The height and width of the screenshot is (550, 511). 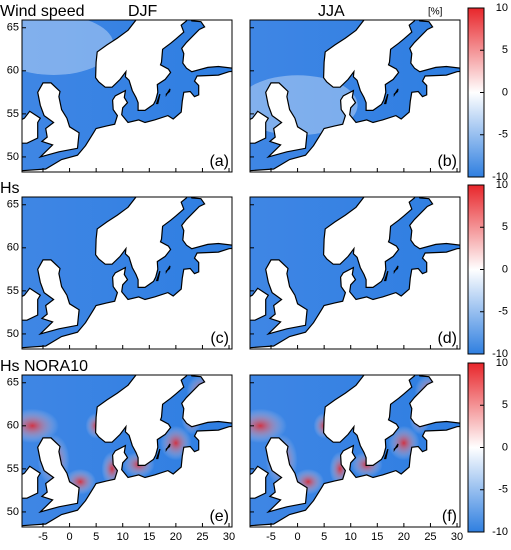 I want to click on season-label: JJA, so click(x=331, y=11).